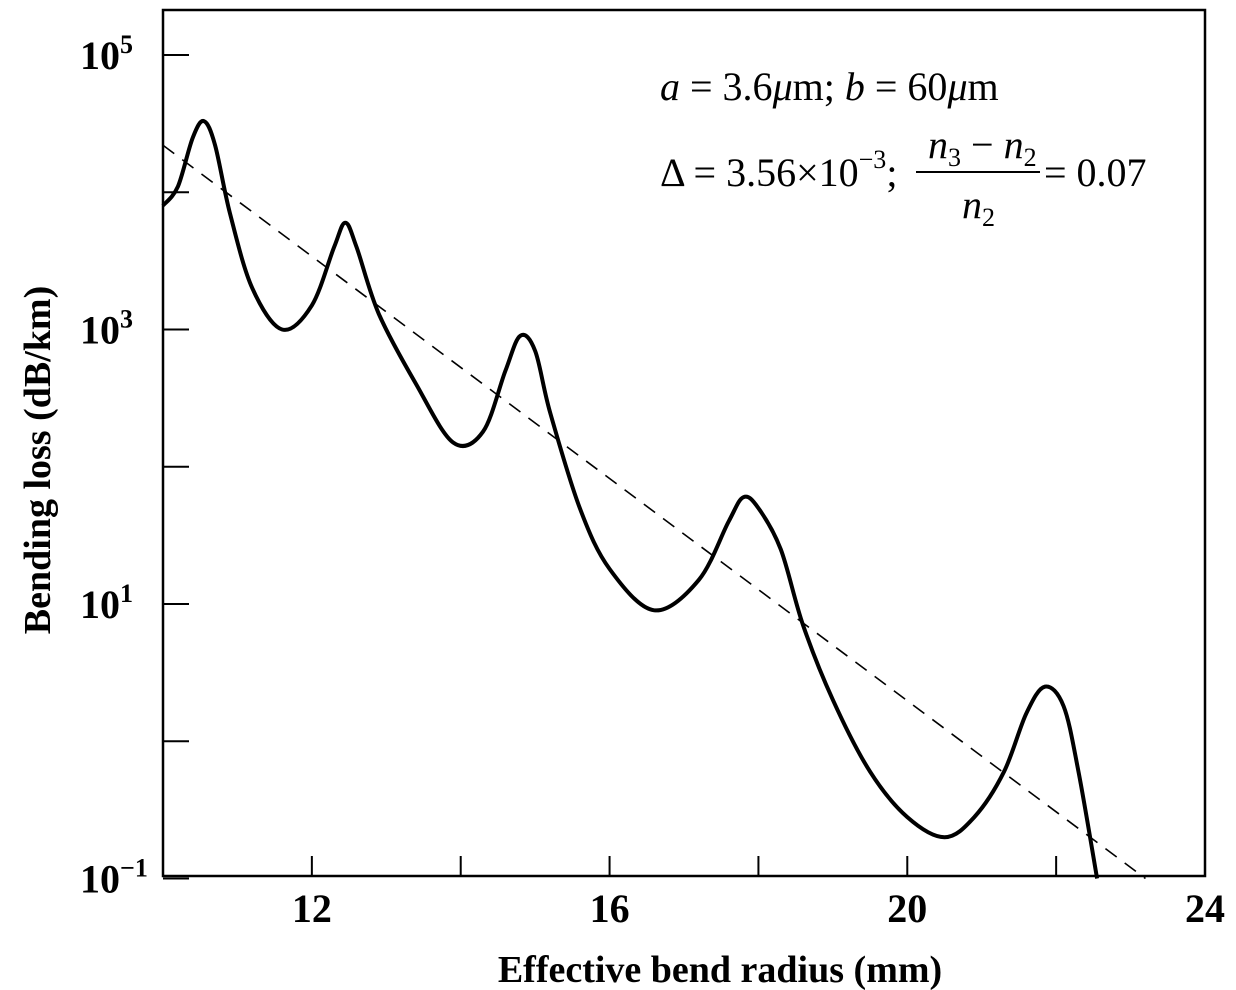  What do you see at coordinates (829, 86) in the screenshot?
I see `annotation-line-1: a = 3.6μm; b = 60μm` at bounding box center [829, 86].